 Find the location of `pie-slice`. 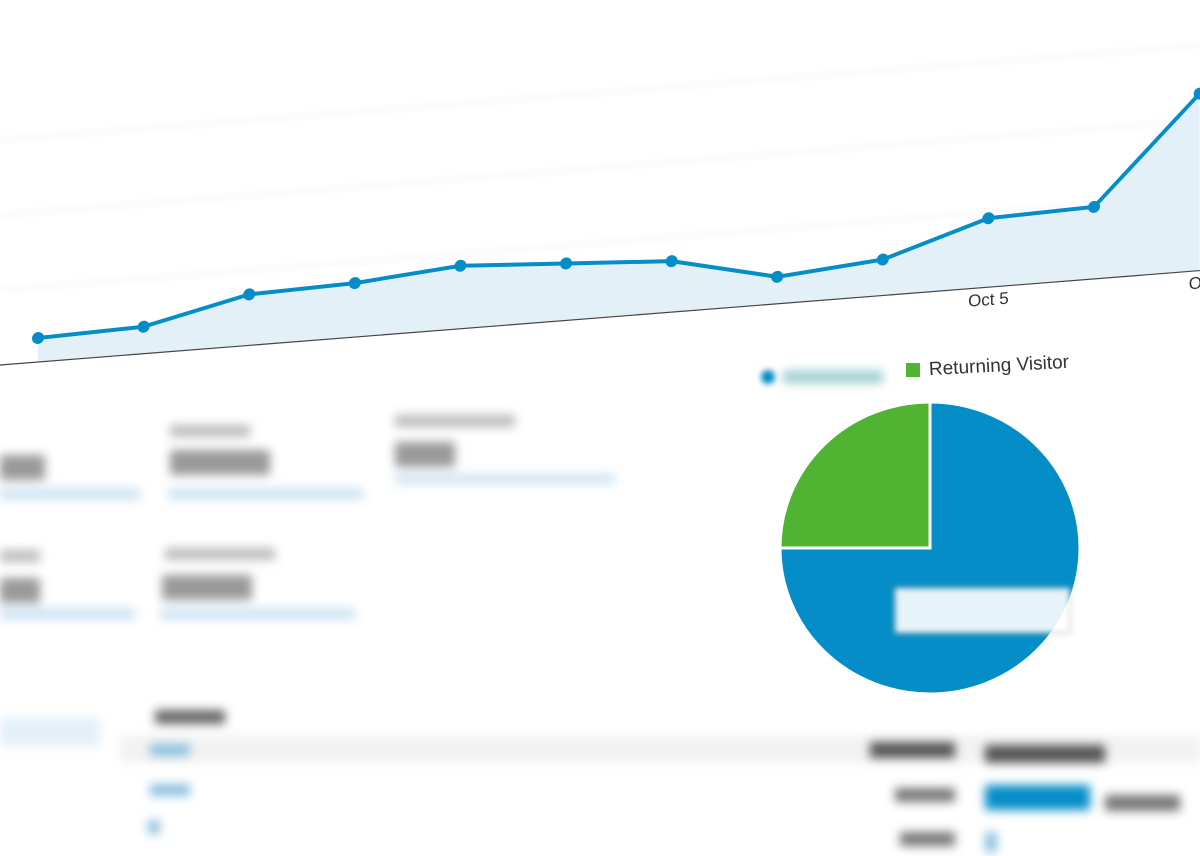

pie-slice is located at coordinates (855, 475).